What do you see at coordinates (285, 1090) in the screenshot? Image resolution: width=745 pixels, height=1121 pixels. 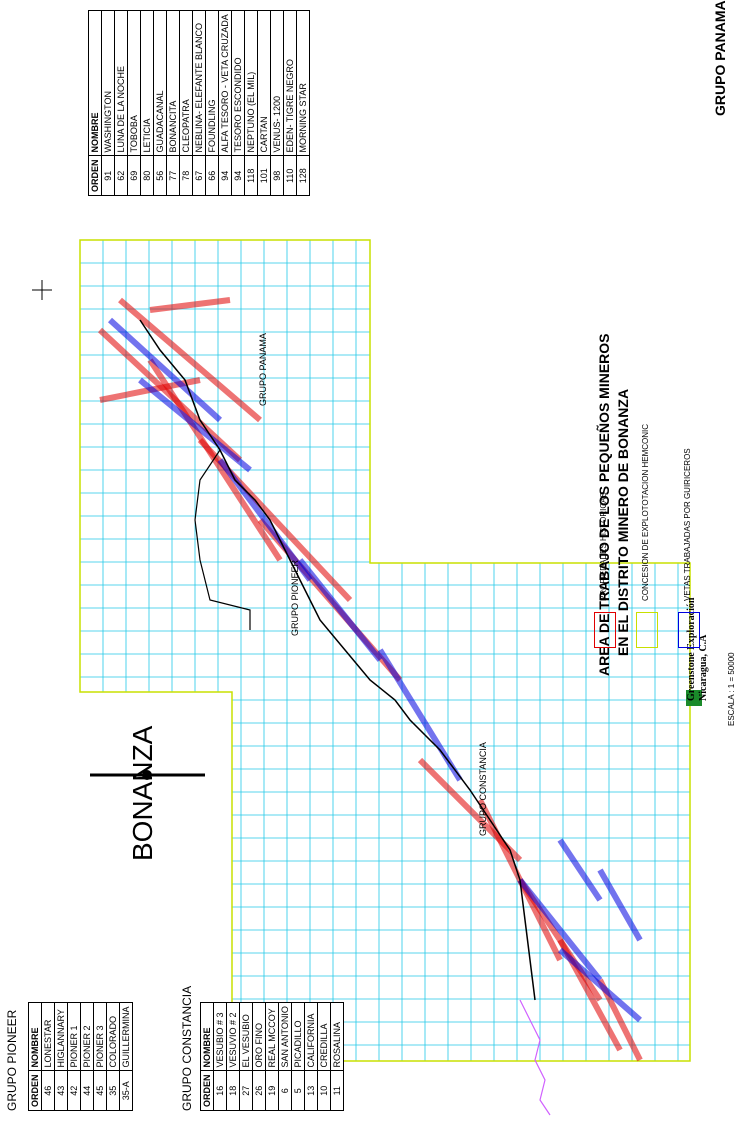 I see `order-cell: 6` at bounding box center [285, 1090].